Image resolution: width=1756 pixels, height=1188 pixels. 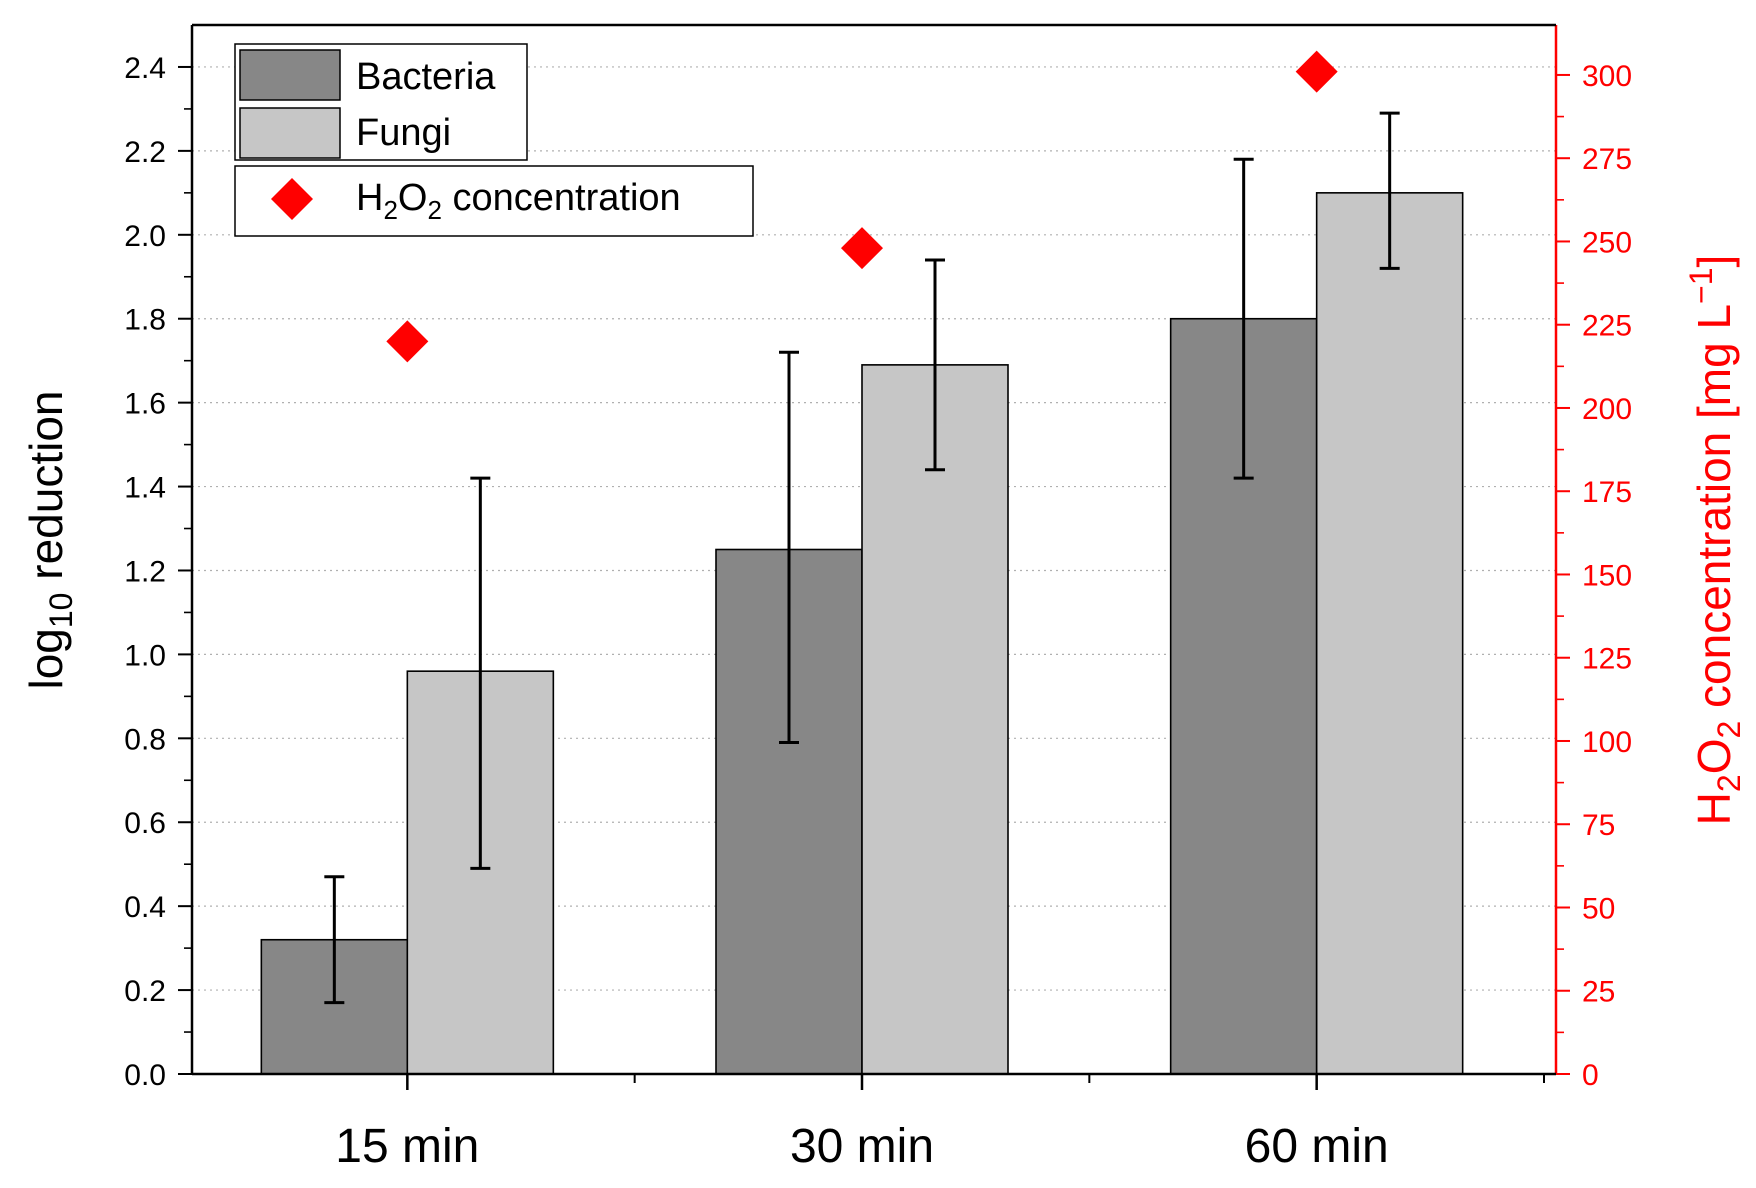 What do you see at coordinates (49, 540) in the screenshot?
I see `y-left-axis-title: log10 reduction` at bounding box center [49, 540].